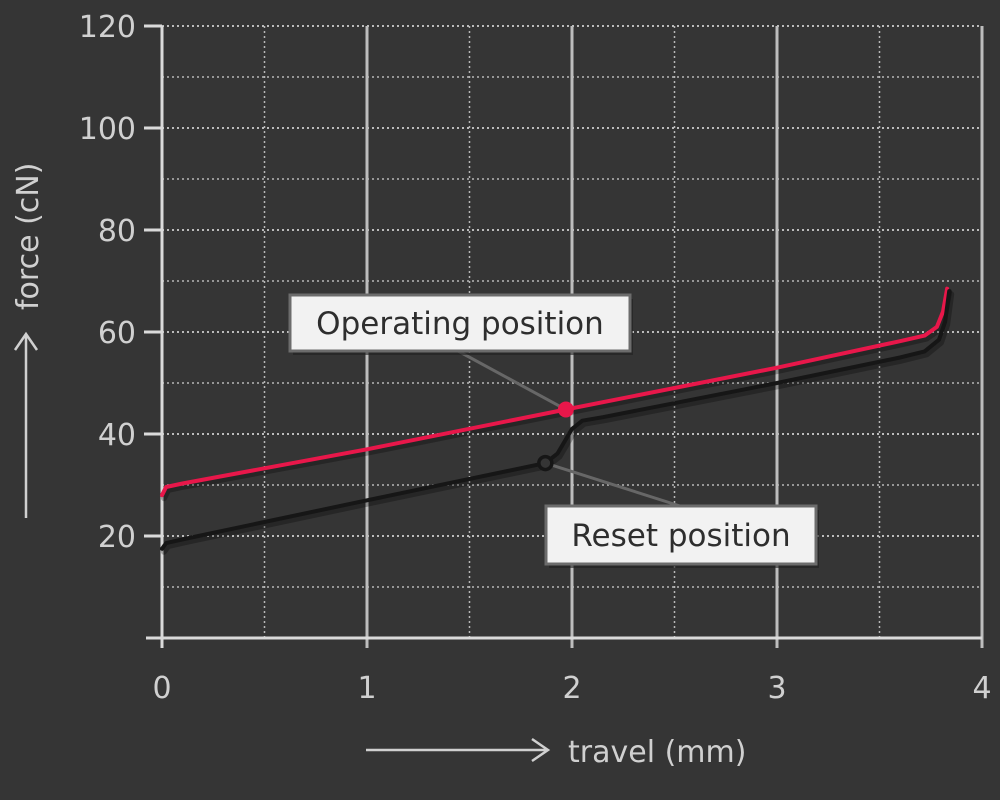  Describe the element at coordinates (612, 484) in the screenshot. I see `reset-leader-line` at that location.